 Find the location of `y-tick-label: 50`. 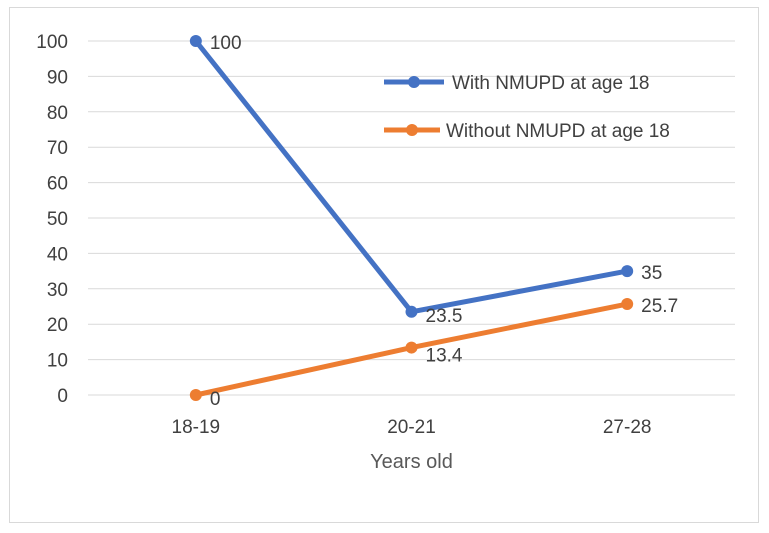

y-tick-label: 50 is located at coordinates (57, 219).